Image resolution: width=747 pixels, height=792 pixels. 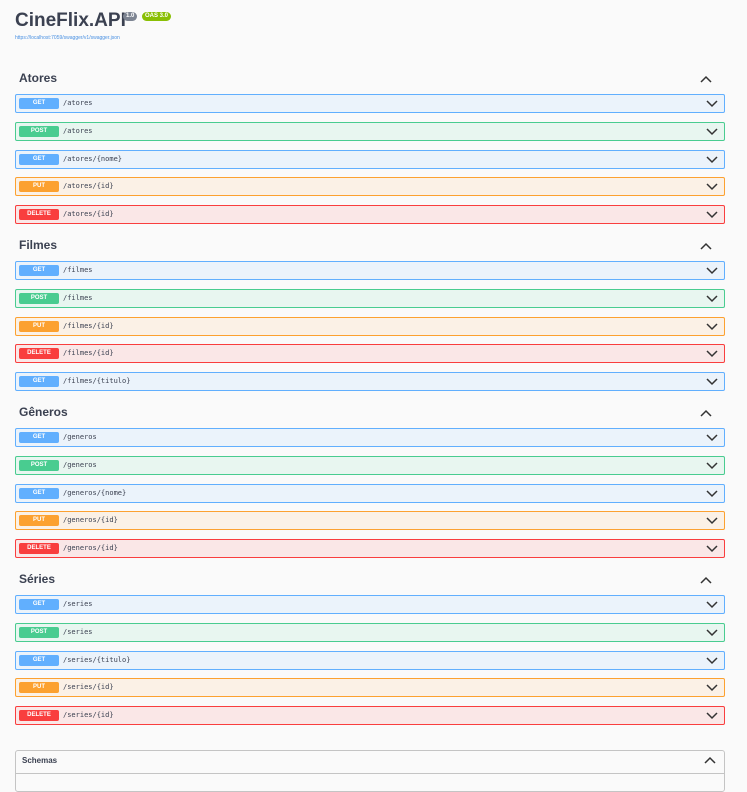 What do you see at coordinates (40, 760) in the screenshot?
I see `schemas-title: Schemas` at bounding box center [40, 760].